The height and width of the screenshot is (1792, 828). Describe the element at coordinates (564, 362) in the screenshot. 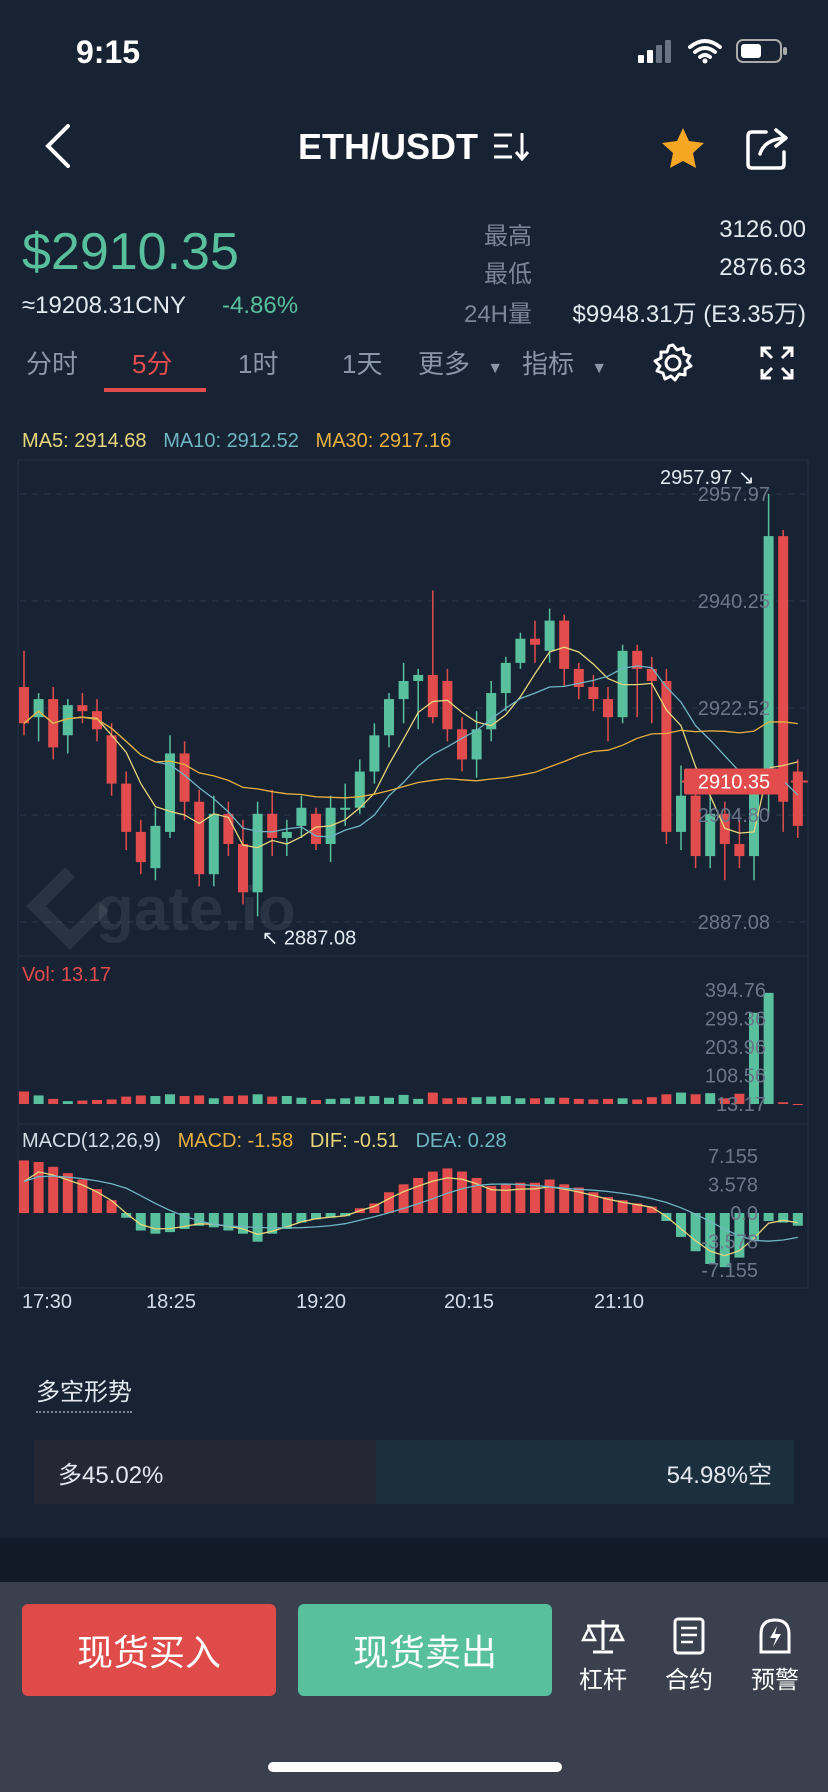

I see `tab-indicators: 指标 ▼` at that location.